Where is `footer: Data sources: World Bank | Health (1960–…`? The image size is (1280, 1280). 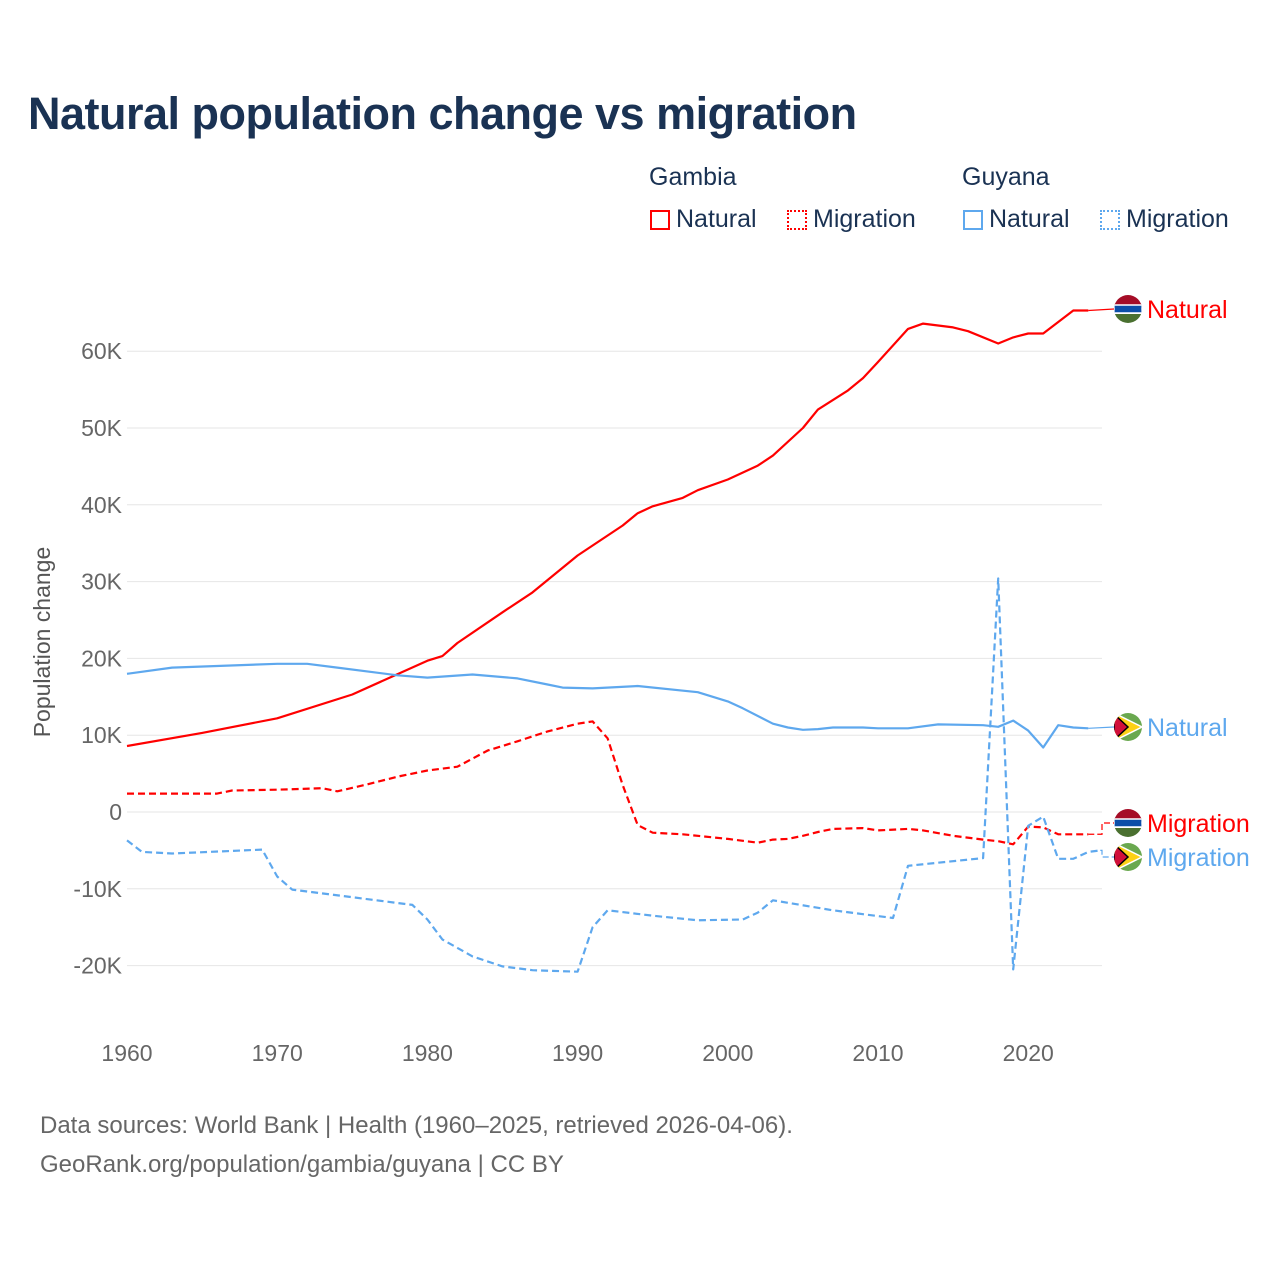 footer: Data sources: World Bank | Health (1960–… is located at coordinates (416, 1145).